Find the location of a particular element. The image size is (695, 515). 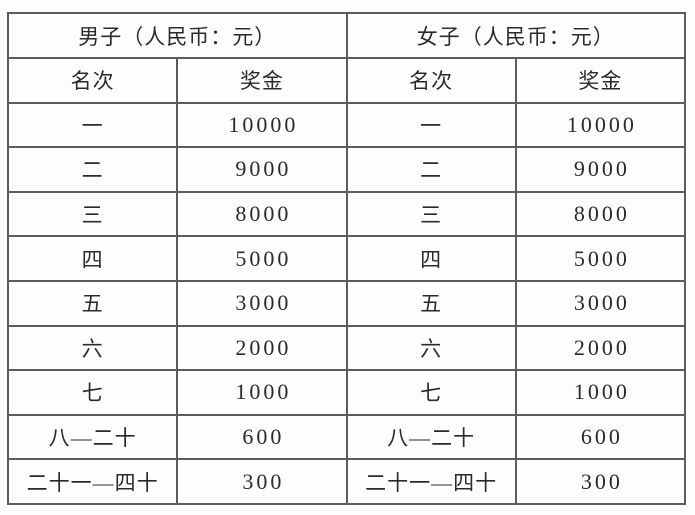

men-prize-cell: 1000 is located at coordinates (262, 392).